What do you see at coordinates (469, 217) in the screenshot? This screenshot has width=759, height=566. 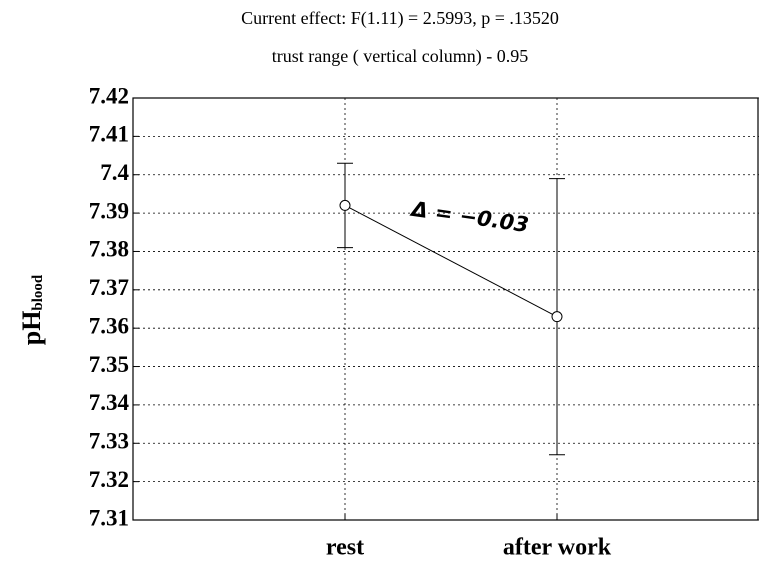 I see `annotation: Δ = −0.03` at bounding box center [469, 217].